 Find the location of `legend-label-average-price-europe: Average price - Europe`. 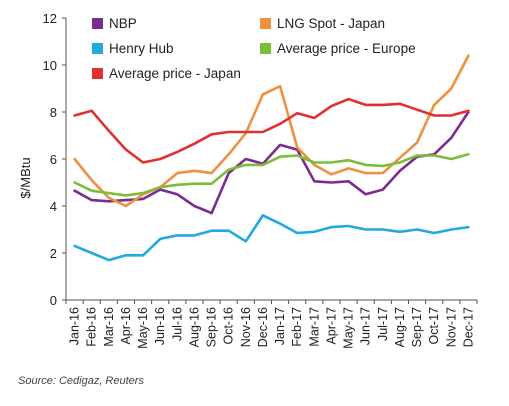

legend-label-average-price-europe: Average price - Europe is located at coordinates (346, 48).